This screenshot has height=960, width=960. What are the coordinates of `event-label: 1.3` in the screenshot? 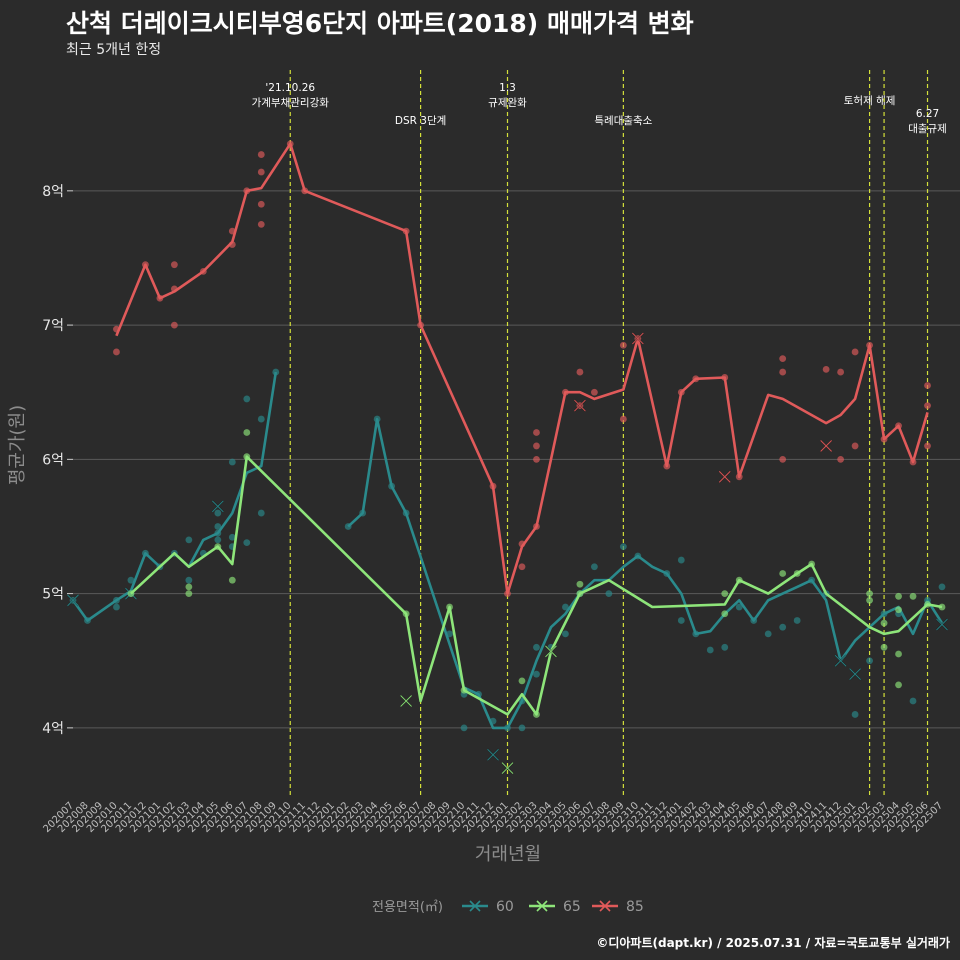 It's located at (507, 88).